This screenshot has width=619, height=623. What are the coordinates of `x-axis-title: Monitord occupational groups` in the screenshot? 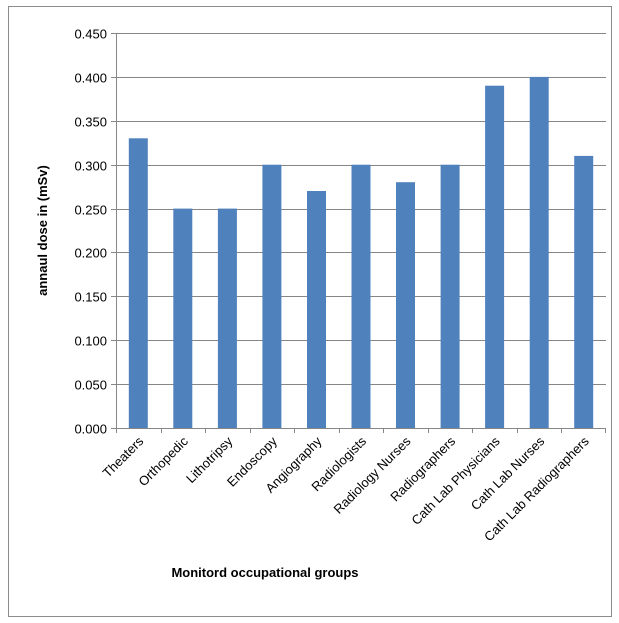 It's located at (264, 572).